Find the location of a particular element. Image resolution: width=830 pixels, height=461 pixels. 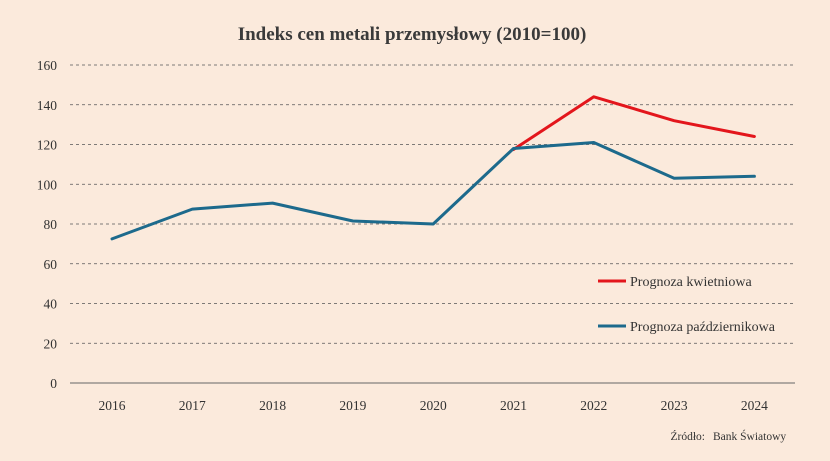

legend-label: Prognoza kwietniowa is located at coordinates (691, 282).